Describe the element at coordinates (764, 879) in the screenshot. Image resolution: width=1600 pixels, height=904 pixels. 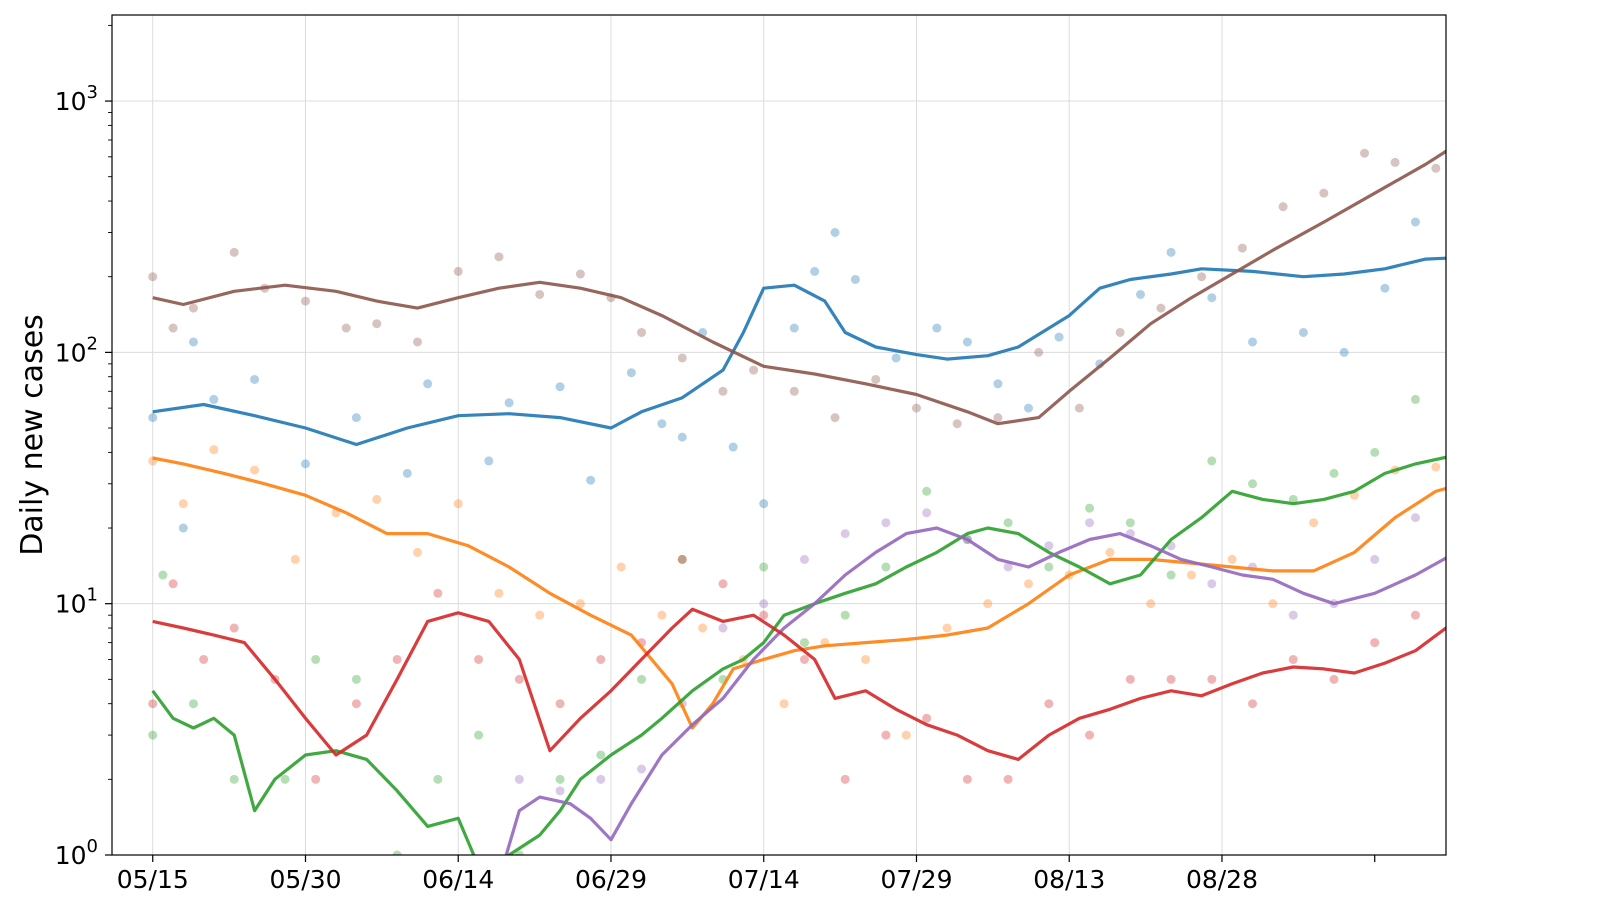
I see `x-tick-label: 07/14` at that location.